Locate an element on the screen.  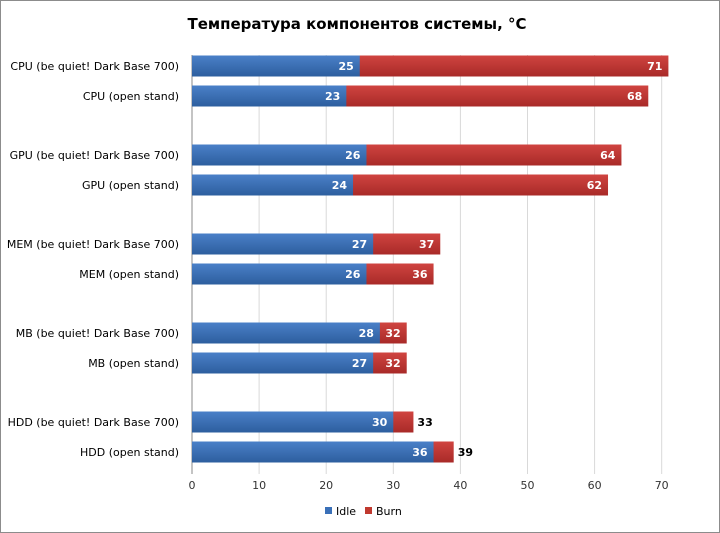
category-label: MEM (be quiet! Dark Base 700) is located at coordinates (93, 244).